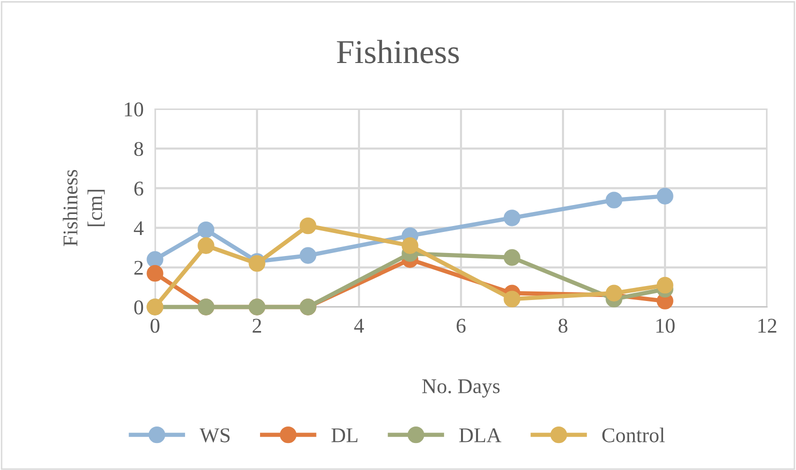 The height and width of the screenshot is (470, 796). What do you see at coordinates (344, 435) in the screenshot?
I see `legend-label: DL` at bounding box center [344, 435].